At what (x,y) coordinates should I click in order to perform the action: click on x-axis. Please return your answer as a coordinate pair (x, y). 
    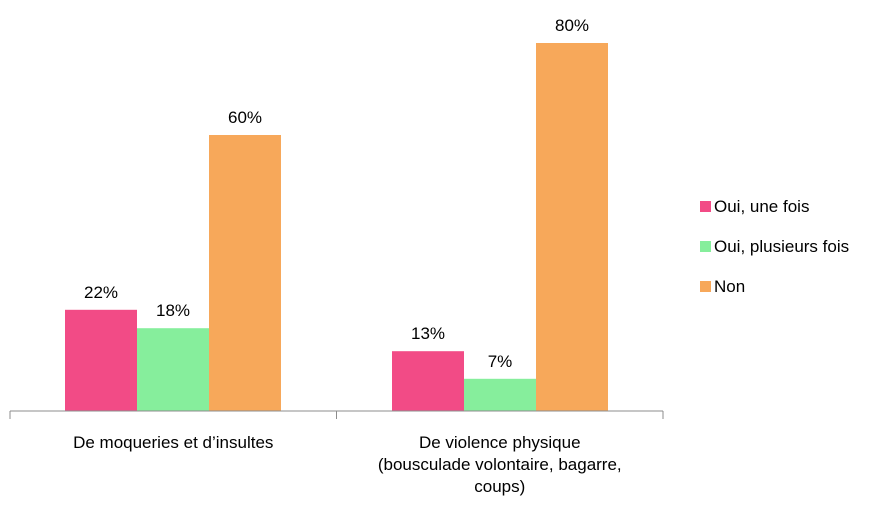
    Looking at the image, I should click on (336, 414).